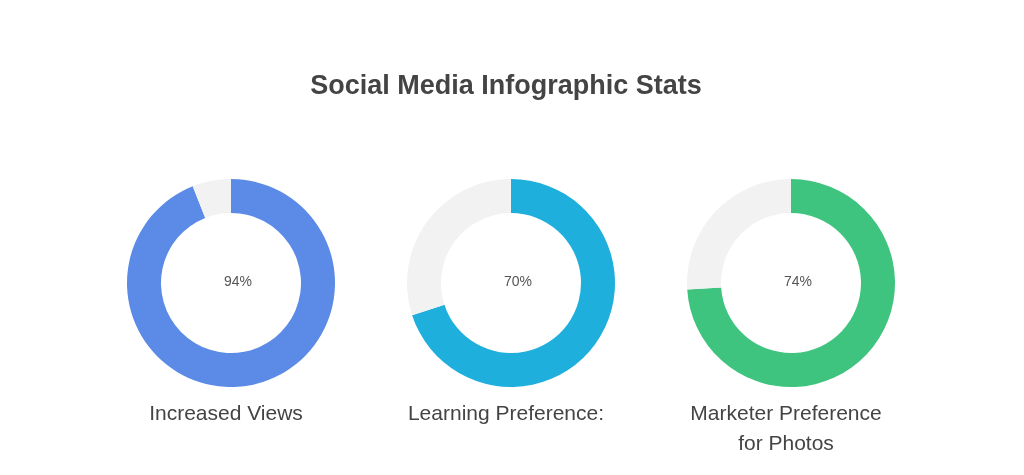 The height and width of the screenshot is (475, 1024). I want to click on text: Learning Preference:, so click(506, 413).